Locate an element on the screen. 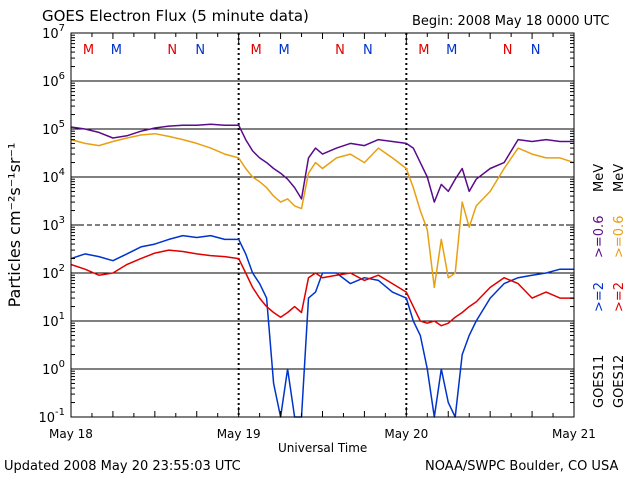 The height and width of the screenshot is (480, 640). legend-goes12-high-energy: >=0.6 is located at coordinates (599, 237).